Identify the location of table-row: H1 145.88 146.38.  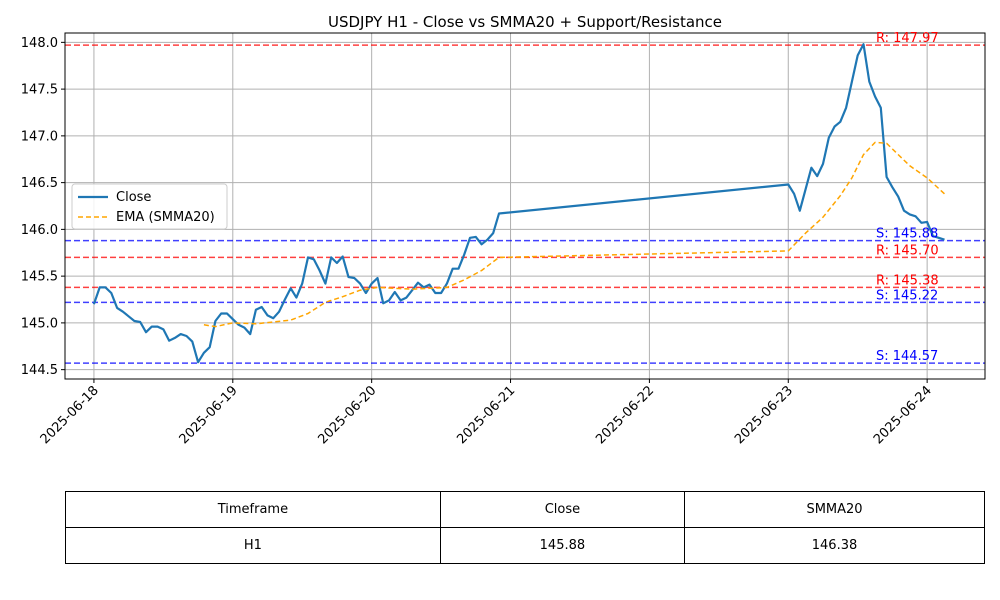
(525, 545).